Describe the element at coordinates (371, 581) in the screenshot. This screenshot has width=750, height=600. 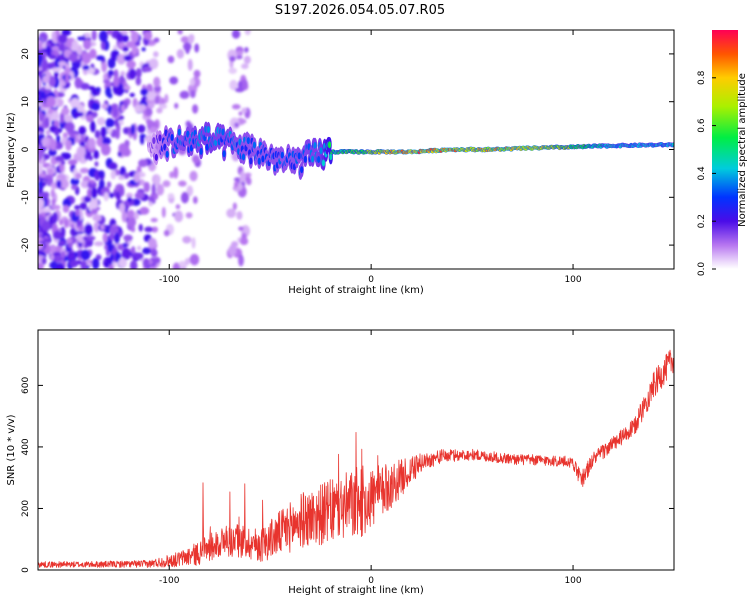
I see `x-tick-label: 0` at that location.